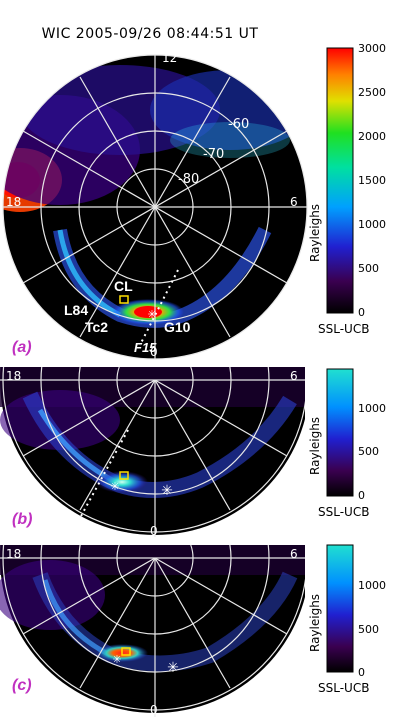 The image size is (410, 719). Describe the element at coordinates (343, 329) in the screenshot. I see `colorbar-a-credit: SSL-UCB` at that location.